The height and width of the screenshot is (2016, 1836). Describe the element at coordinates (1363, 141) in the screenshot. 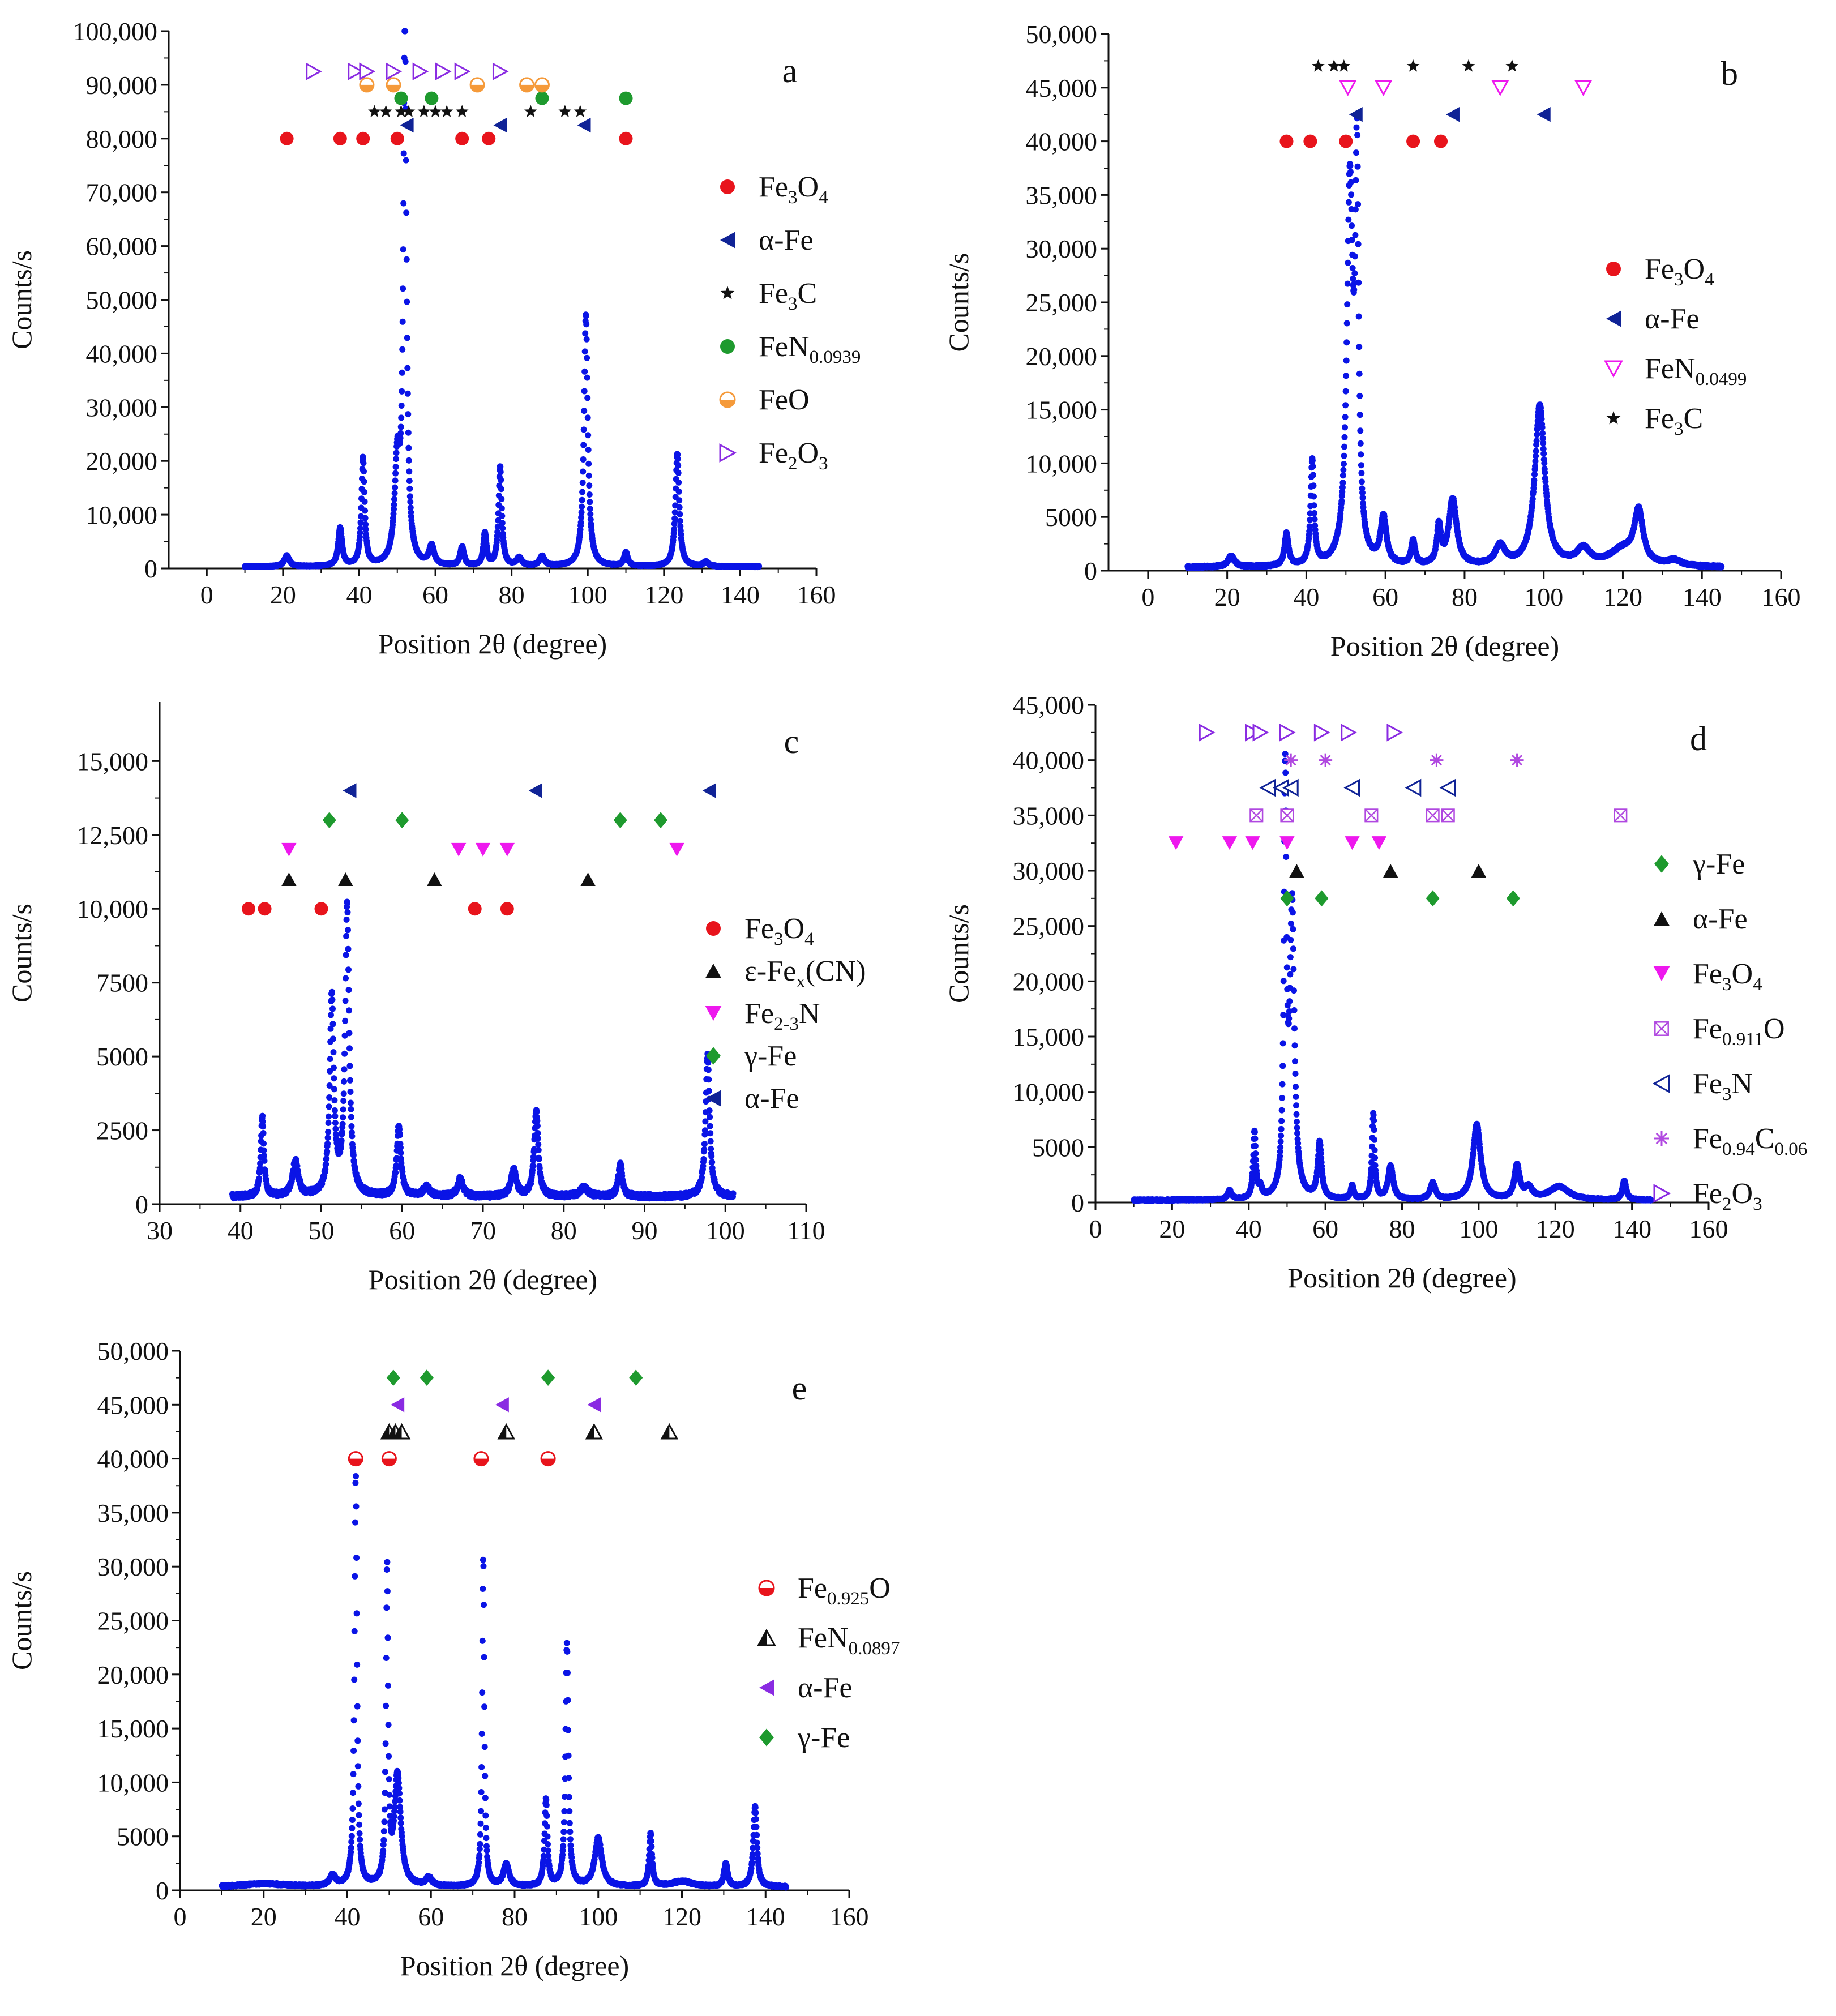

I see `phase-markers-circle` at that location.